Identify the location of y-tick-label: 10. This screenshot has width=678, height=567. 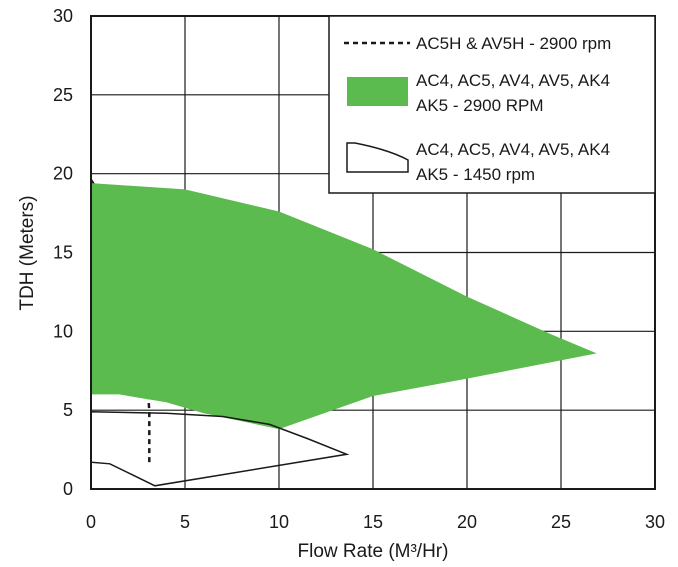
(63, 331).